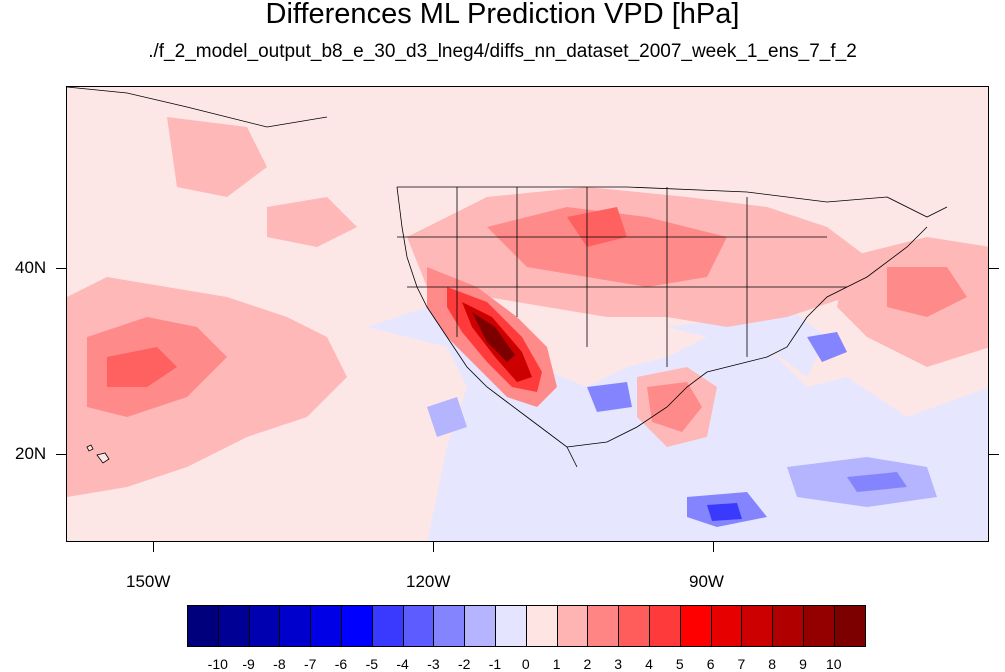 This screenshot has height=672, width=1005. Describe the element at coordinates (428, 581) in the screenshot. I see `lon-label-120w: 120W` at that location.